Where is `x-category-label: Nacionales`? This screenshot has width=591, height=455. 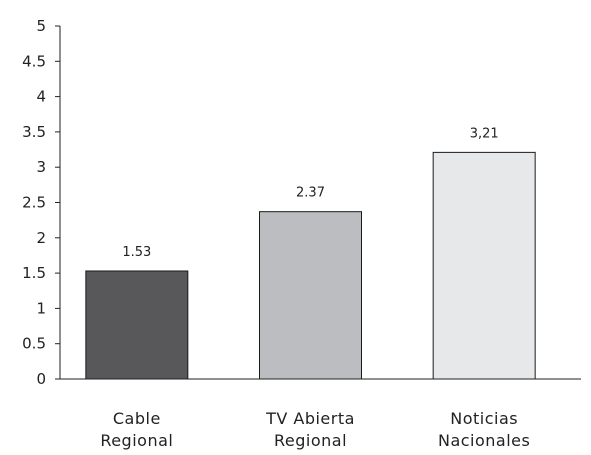 x-category-label: Nacionales is located at coordinates (484, 440).